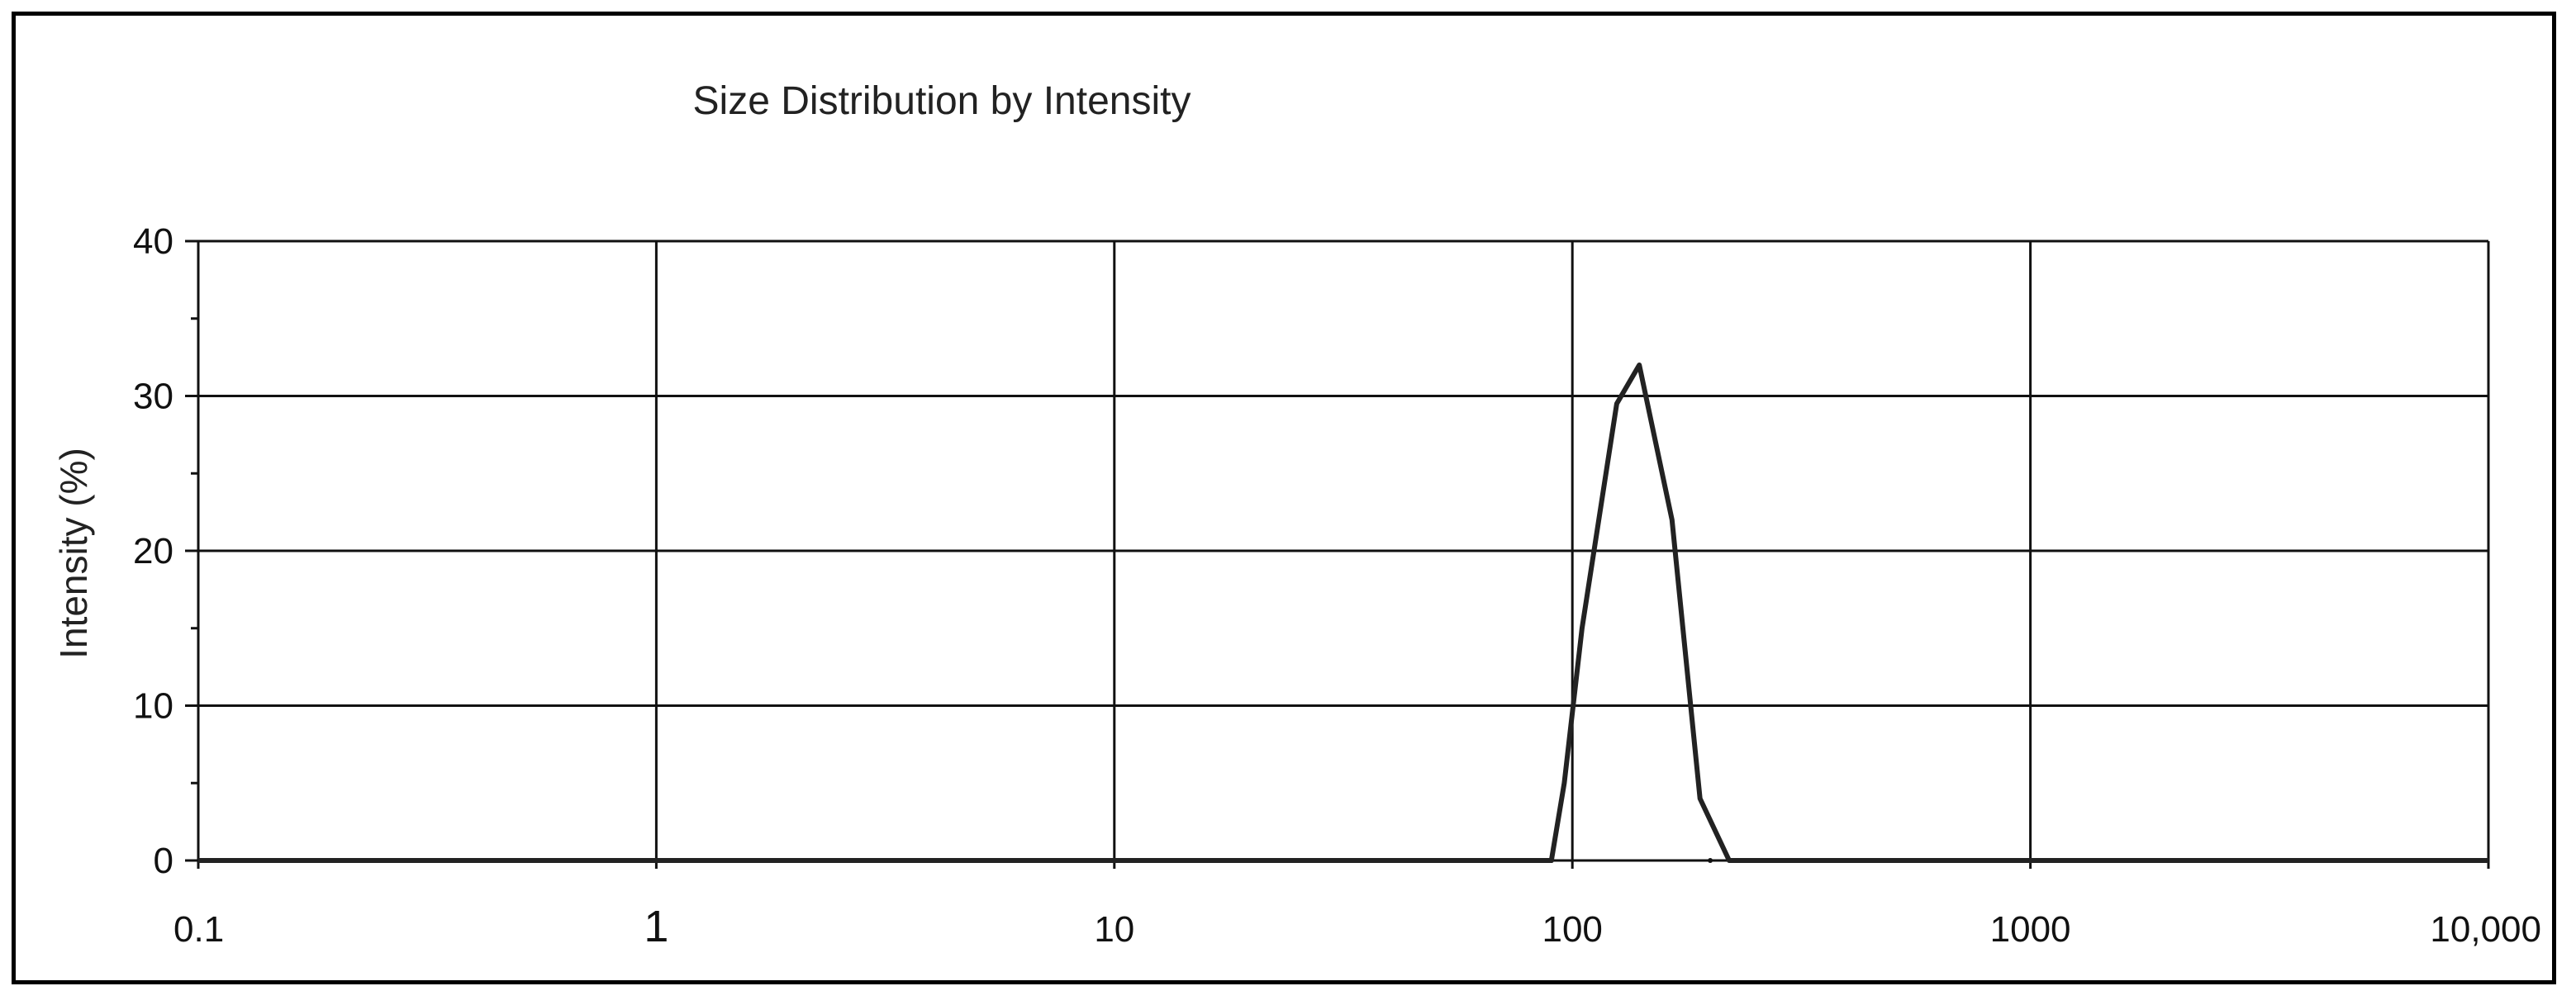 Image resolution: width=2576 pixels, height=1005 pixels. Describe the element at coordinates (153, 397) in the screenshot. I see `y-tick-label: 30` at that location.